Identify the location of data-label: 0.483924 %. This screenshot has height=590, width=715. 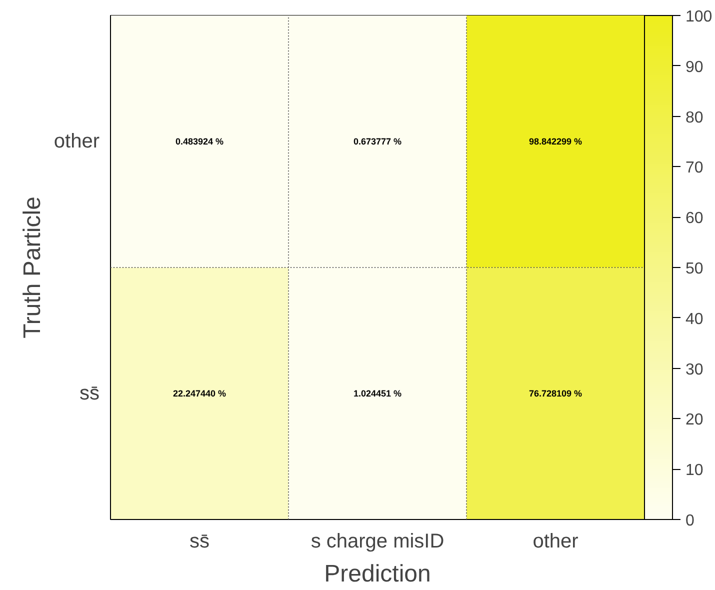
(199, 141).